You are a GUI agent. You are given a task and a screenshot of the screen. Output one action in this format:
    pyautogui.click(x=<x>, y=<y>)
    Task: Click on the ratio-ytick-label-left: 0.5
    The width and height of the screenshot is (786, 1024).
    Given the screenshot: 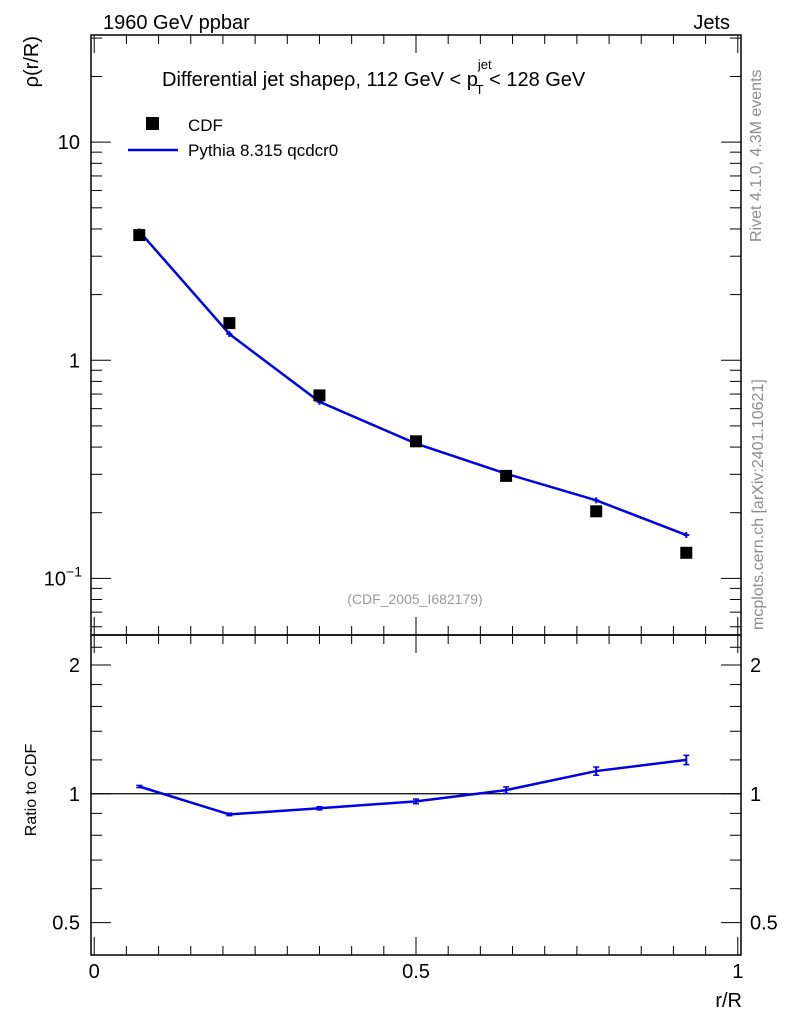 What is the action you would take?
    pyautogui.click(x=66, y=924)
    